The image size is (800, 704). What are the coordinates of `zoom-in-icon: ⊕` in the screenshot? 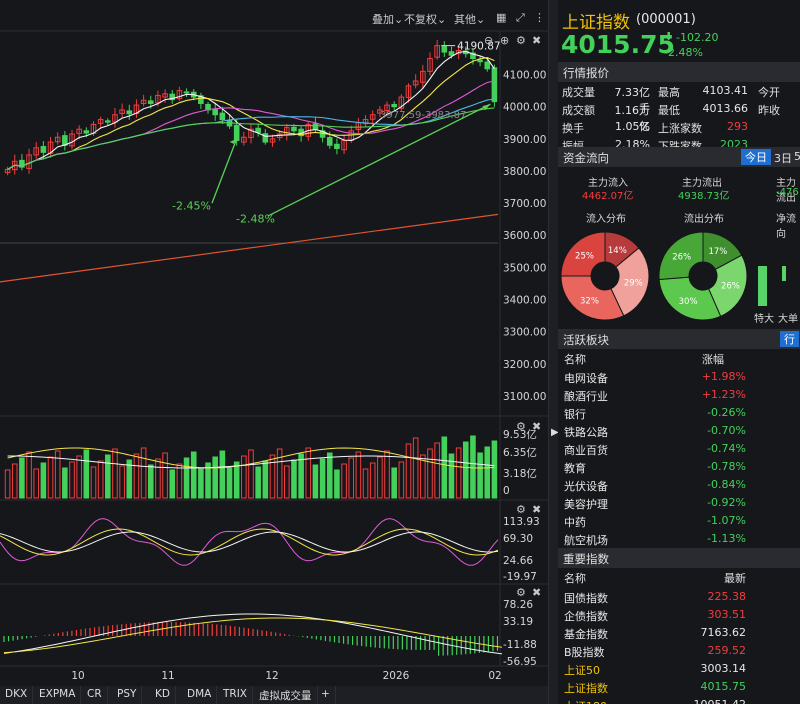 It's located at (505, 40).